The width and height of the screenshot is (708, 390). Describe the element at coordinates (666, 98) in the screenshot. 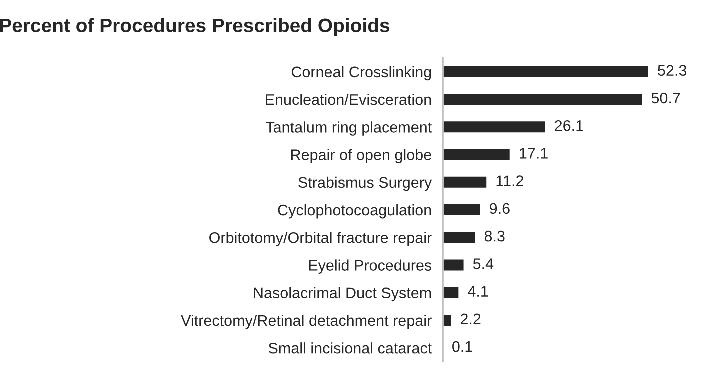

I see `data-label: 50.7` at that location.